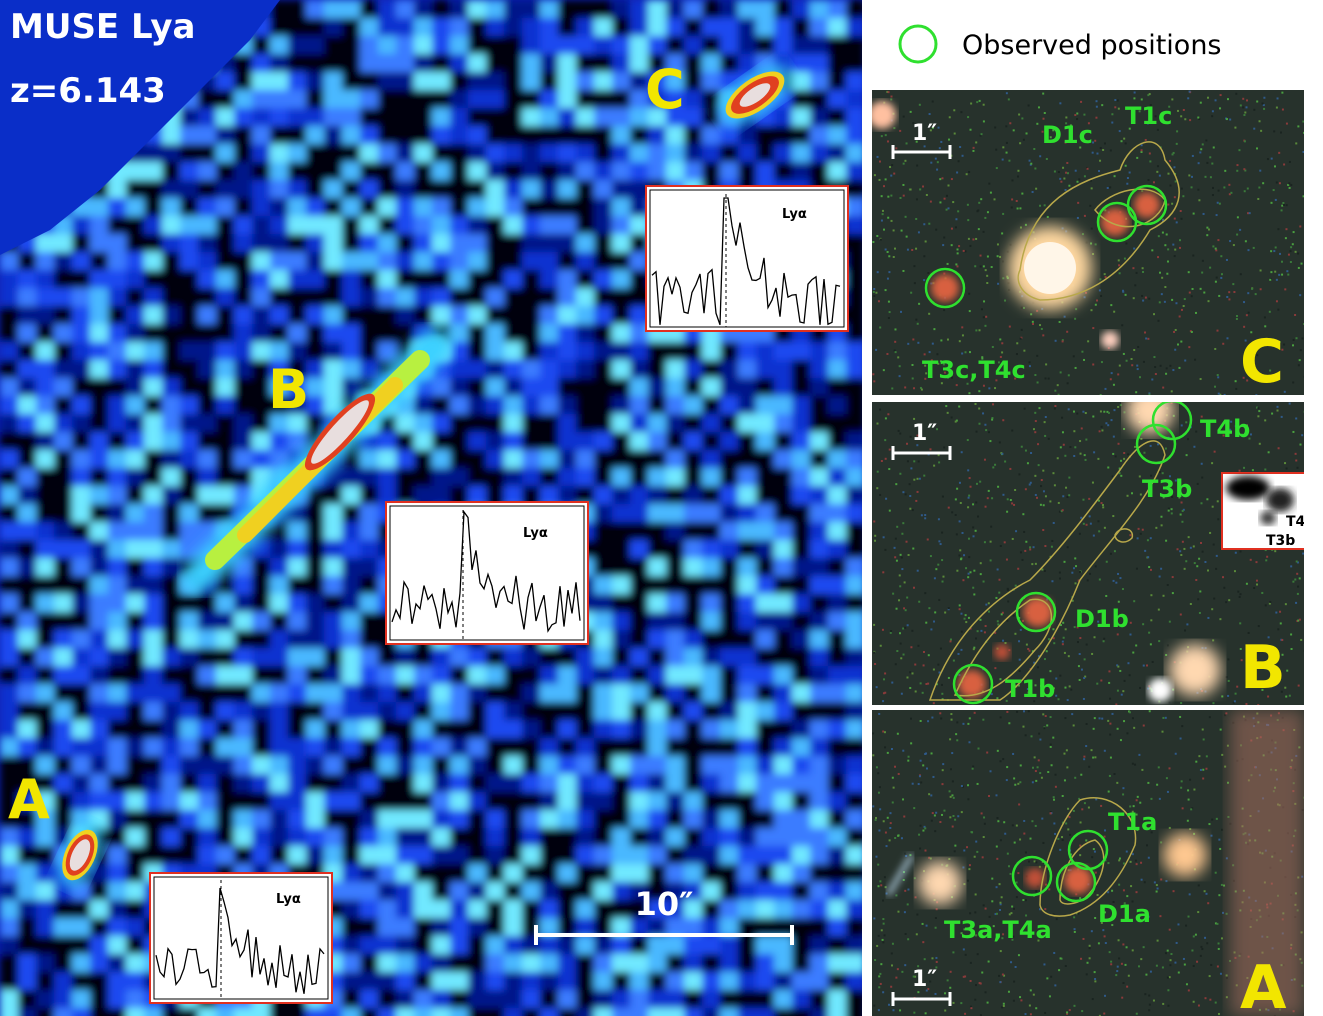 This screenshot has height=1016, width=1323. What do you see at coordinates (140, 127) in the screenshot?
I see `empty-region` at bounding box center [140, 127].